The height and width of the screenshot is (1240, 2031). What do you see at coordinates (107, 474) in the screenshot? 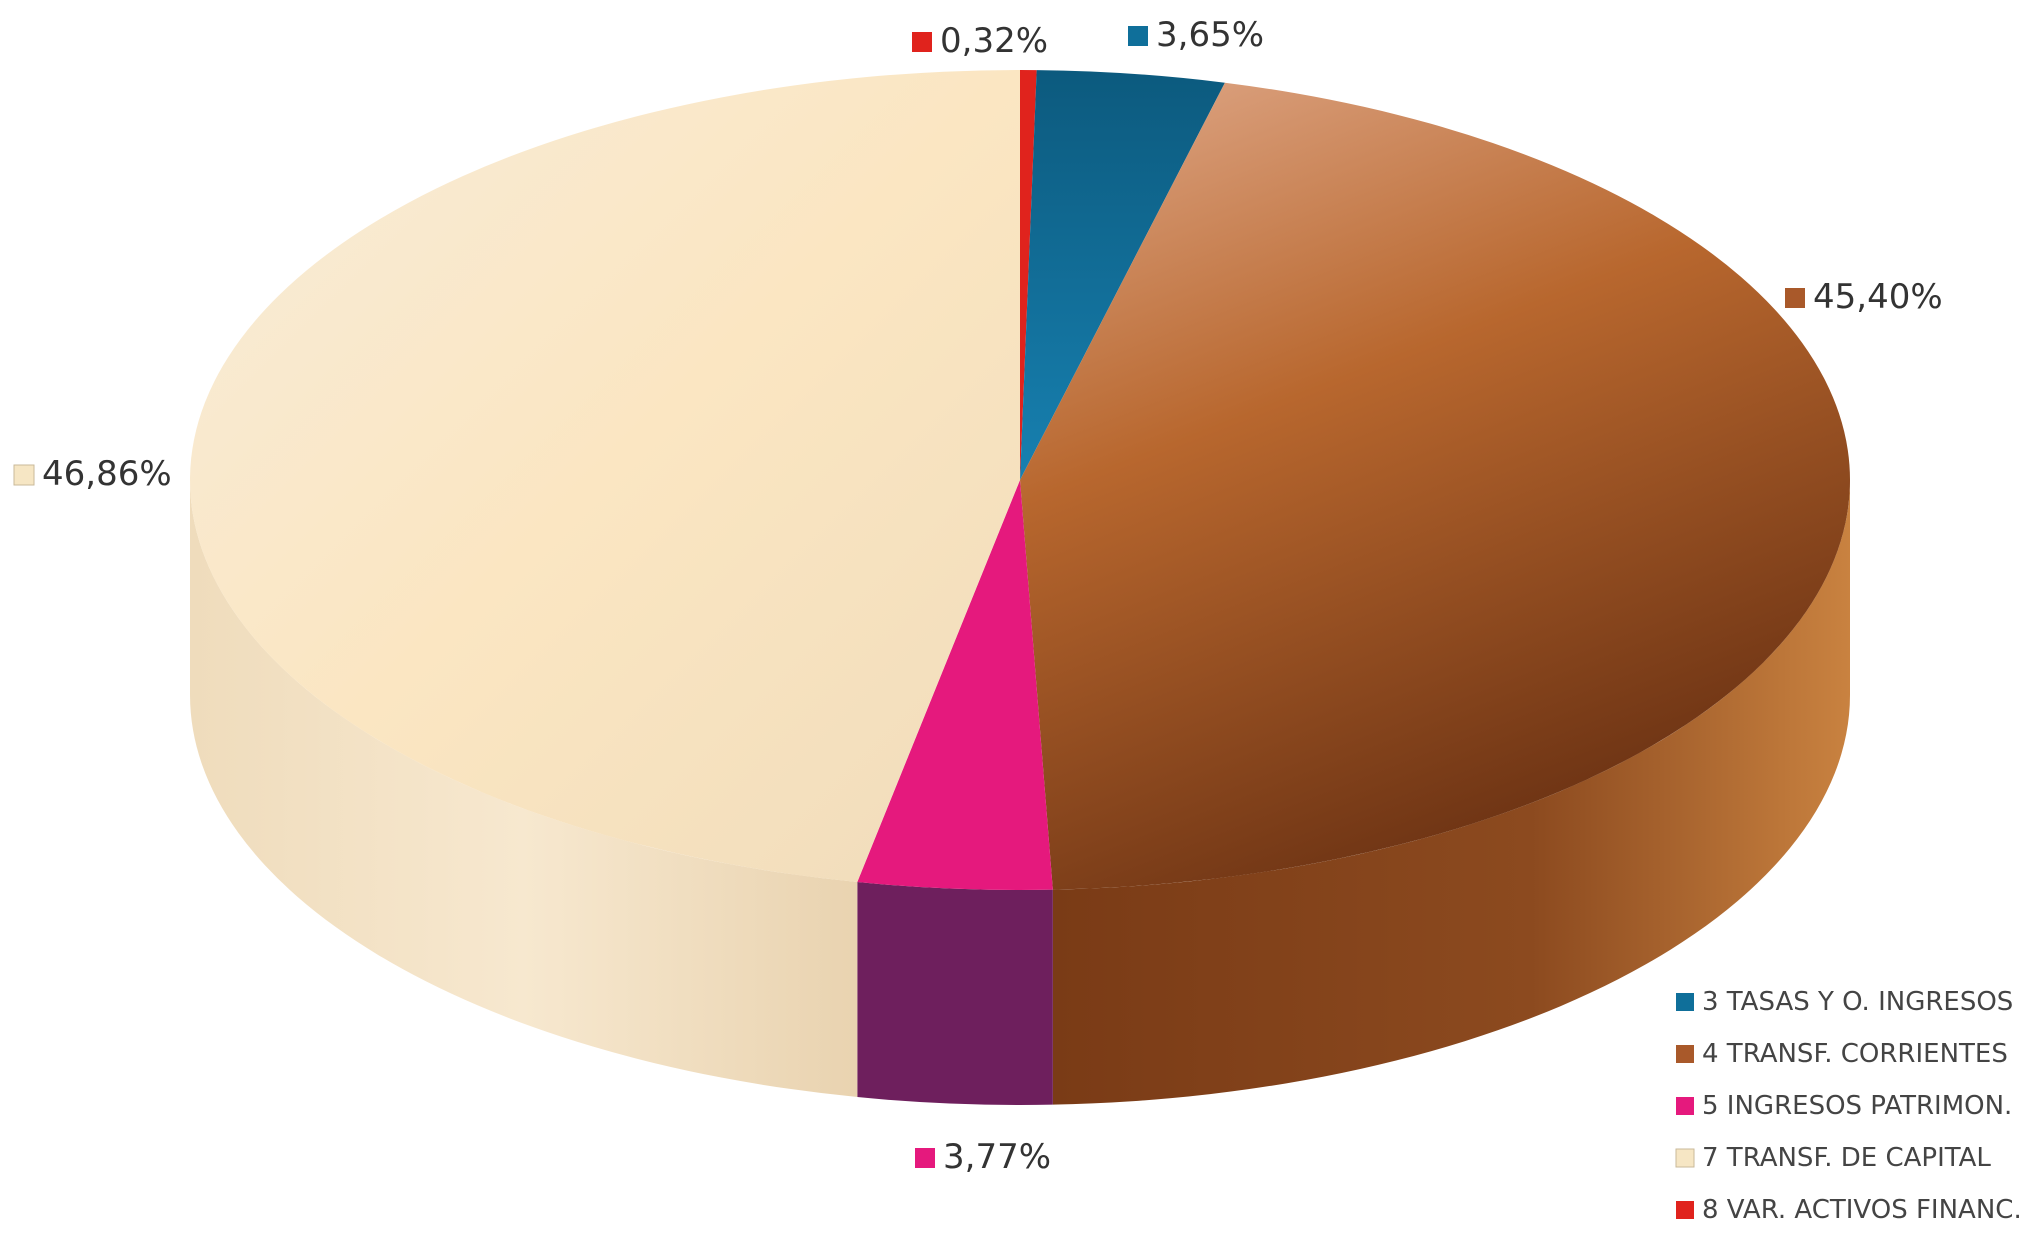
I see `data-label-text: 46,86%` at bounding box center [107, 474].